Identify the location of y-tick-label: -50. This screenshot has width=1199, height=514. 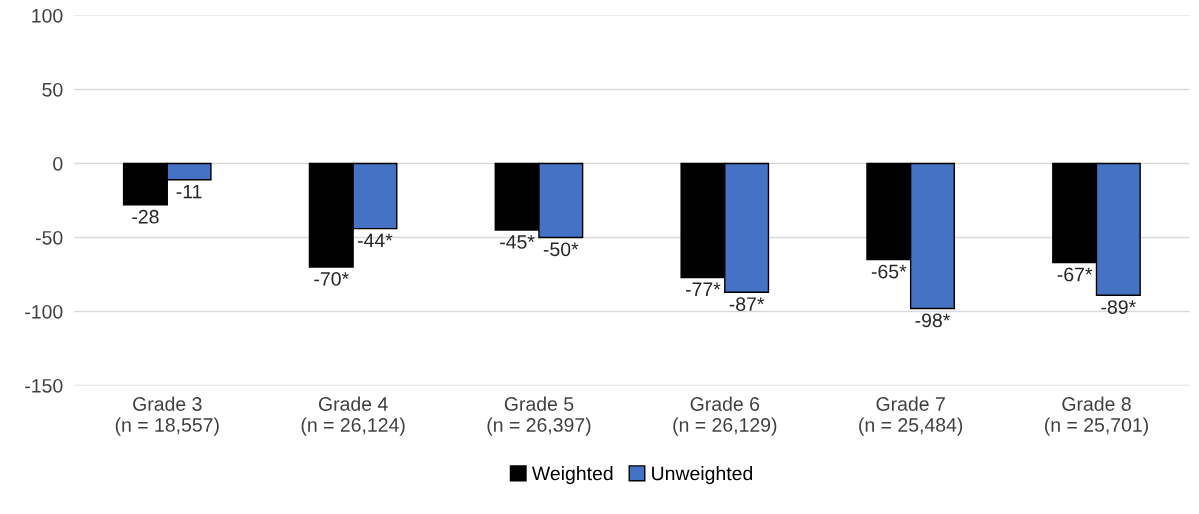
(49, 237).